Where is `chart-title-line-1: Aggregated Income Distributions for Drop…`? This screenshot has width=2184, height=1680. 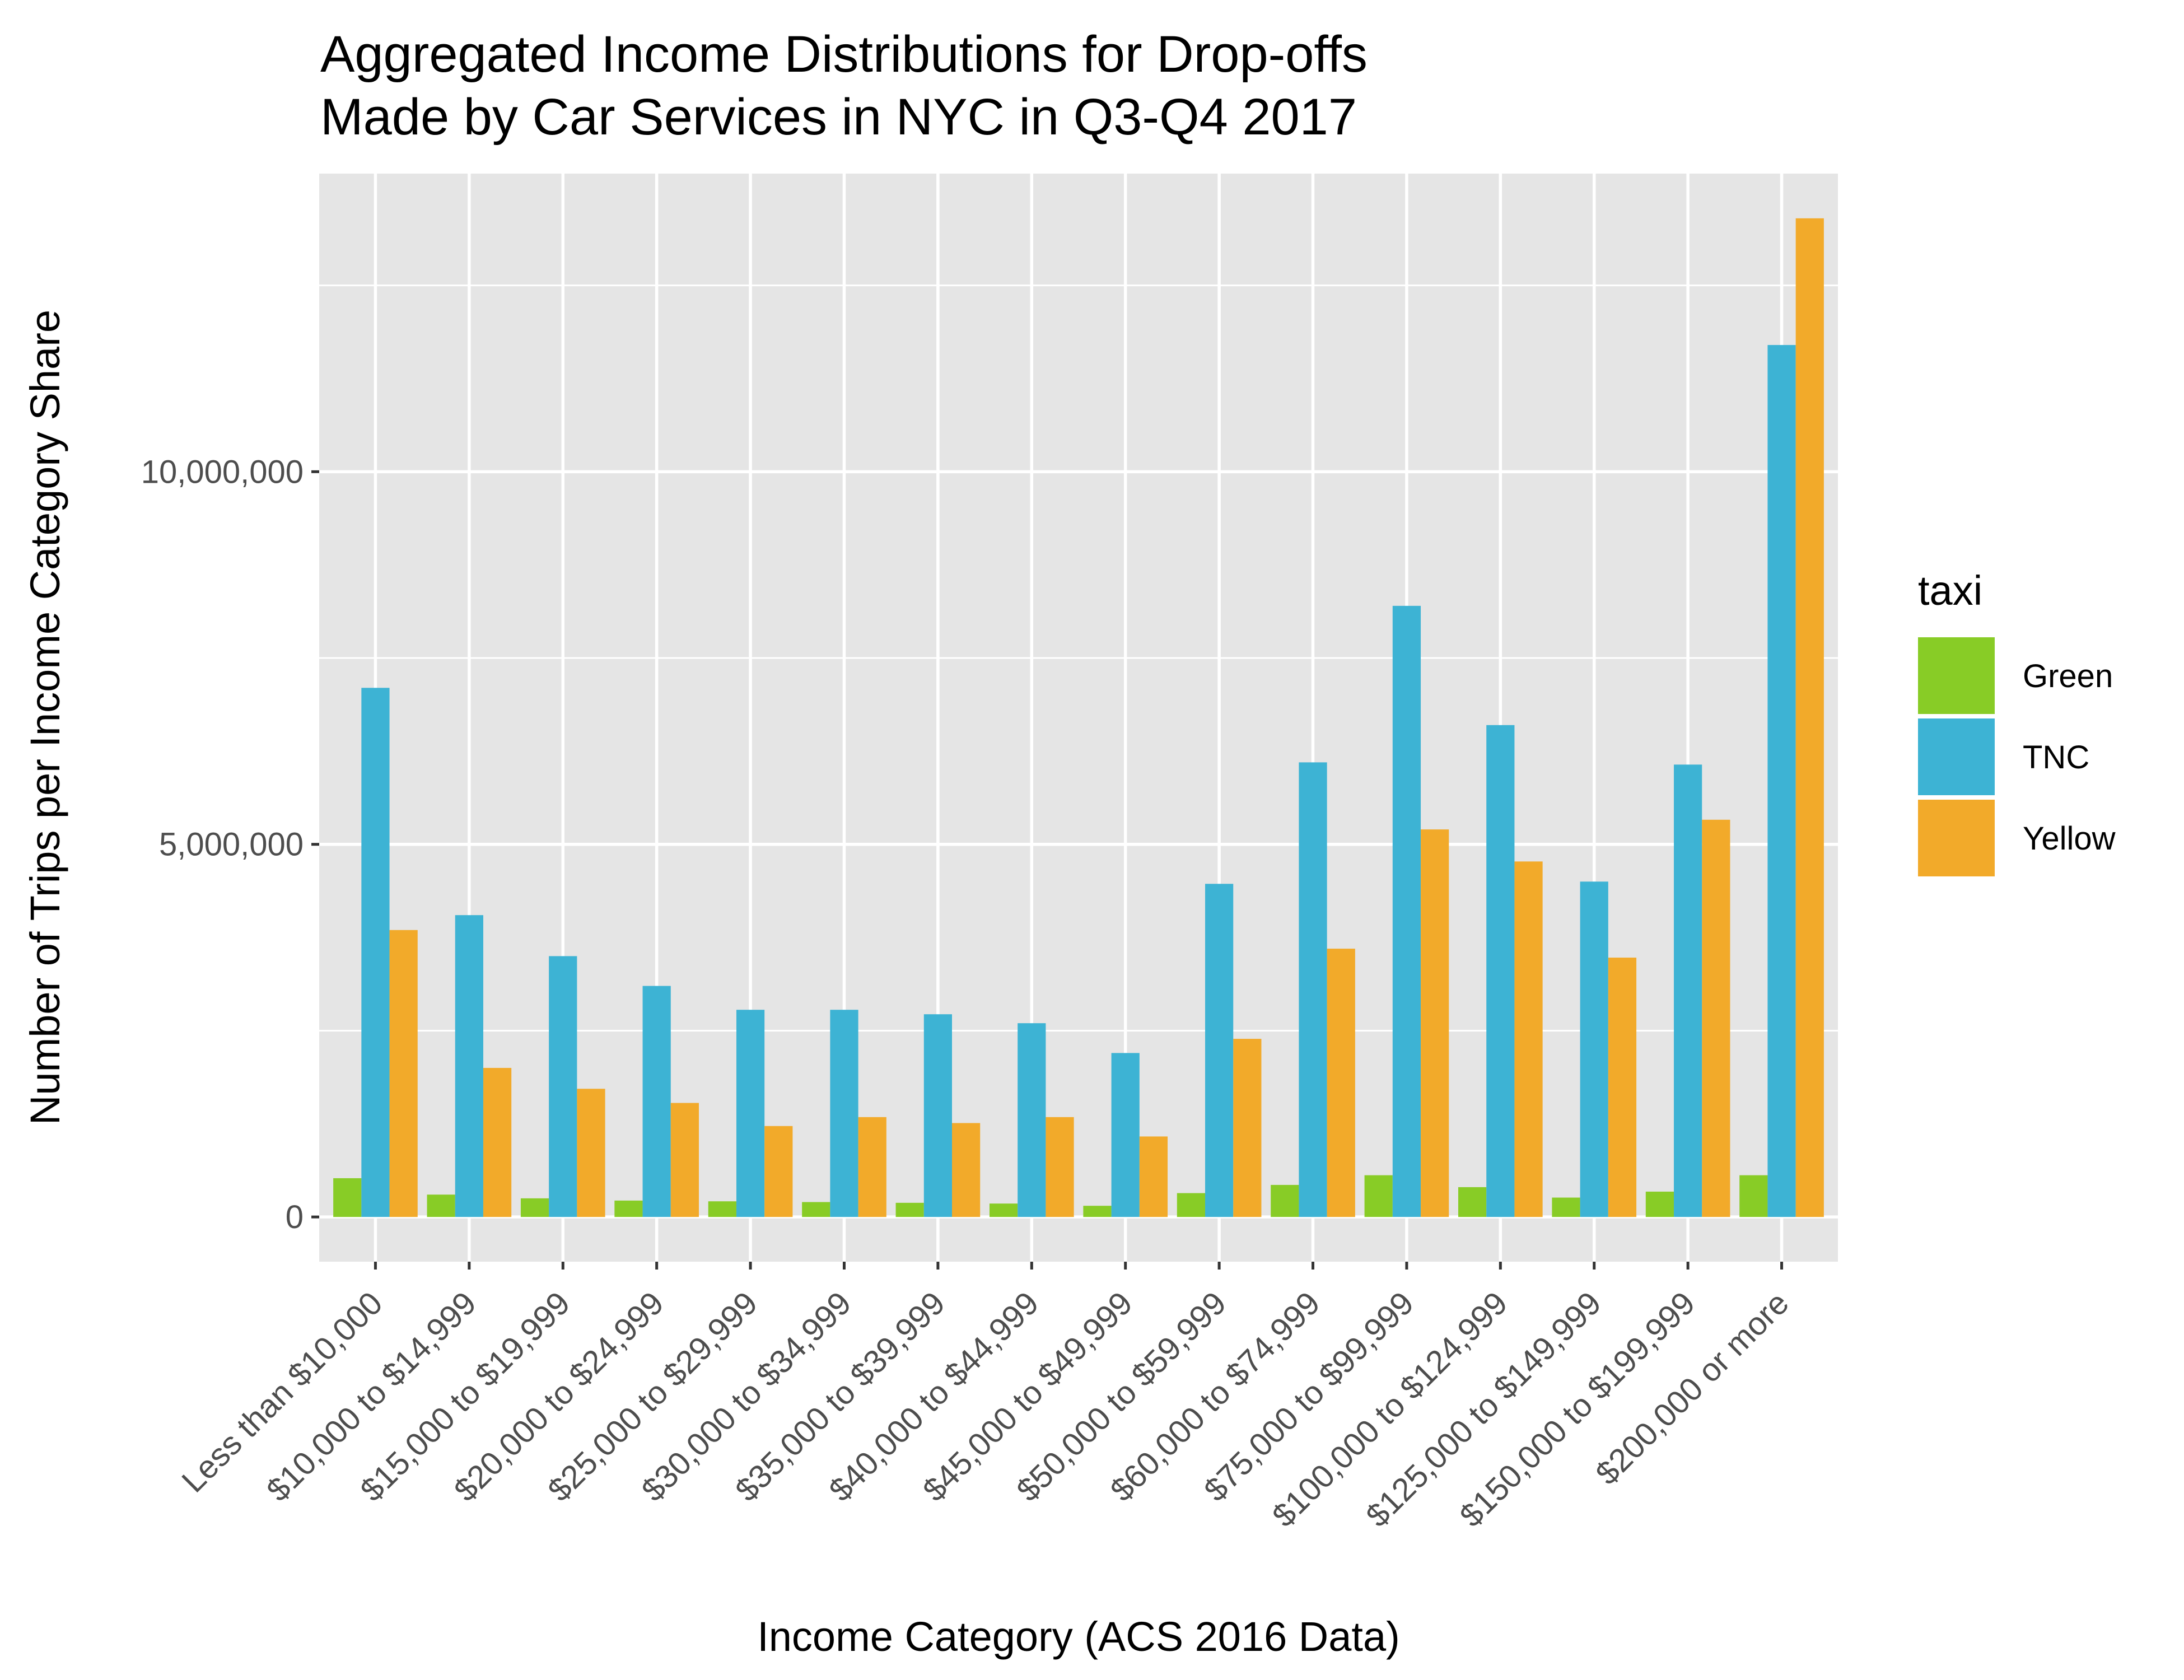
chart-title-line-1: Aggregated Income Distributions for Drop… is located at coordinates (844, 55).